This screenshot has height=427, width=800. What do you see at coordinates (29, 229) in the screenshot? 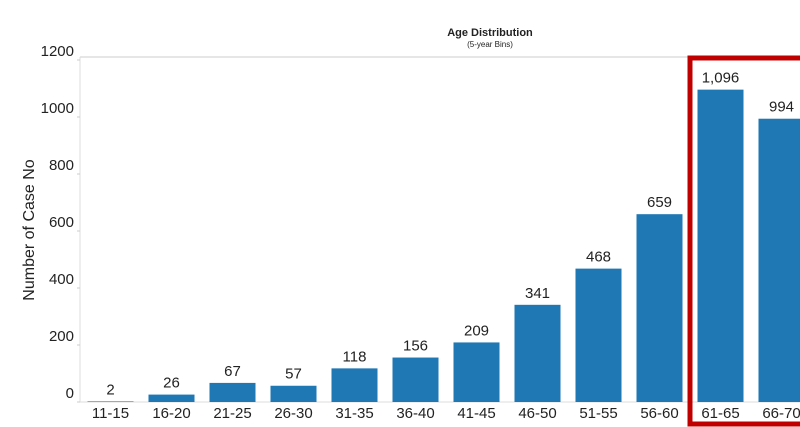
I see `y-axis-label: Number of Case No` at bounding box center [29, 229].